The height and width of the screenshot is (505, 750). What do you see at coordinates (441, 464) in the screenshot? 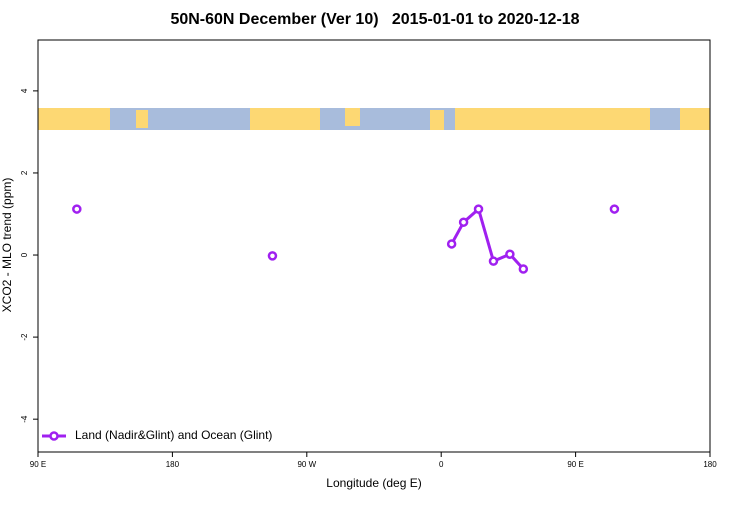
I see `x-tick-label: 0` at bounding box center [441, 464].